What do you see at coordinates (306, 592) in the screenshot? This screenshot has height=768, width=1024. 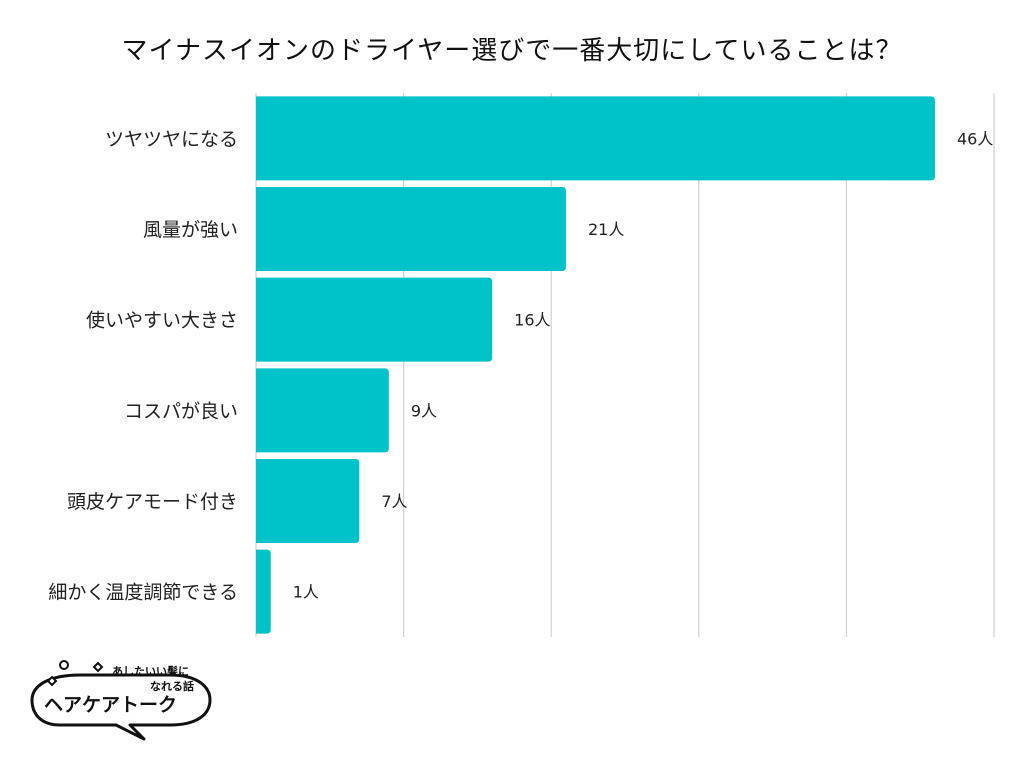 I see `data-label: 1人` at bounding box center [306, 592].